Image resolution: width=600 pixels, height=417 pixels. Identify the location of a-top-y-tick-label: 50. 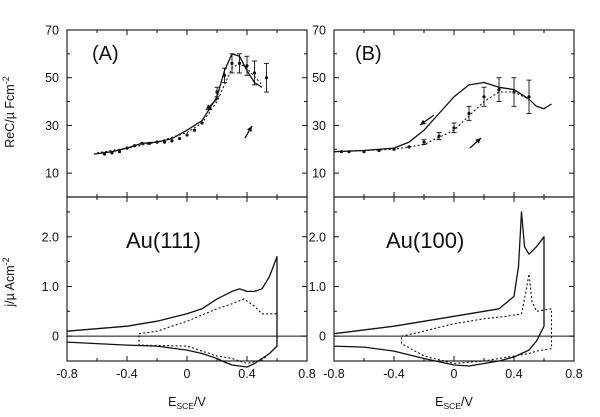
(52, 78).